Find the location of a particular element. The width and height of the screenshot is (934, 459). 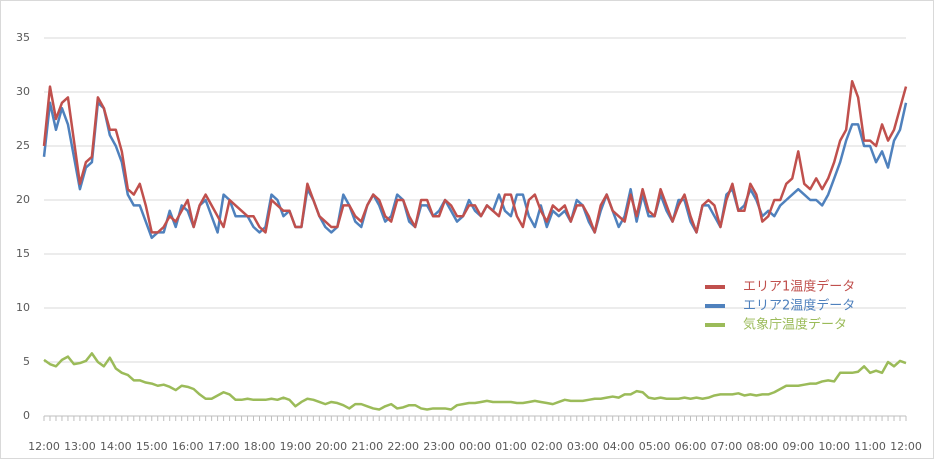

y-tick-label: 30 is located at coordinates (23, 91).